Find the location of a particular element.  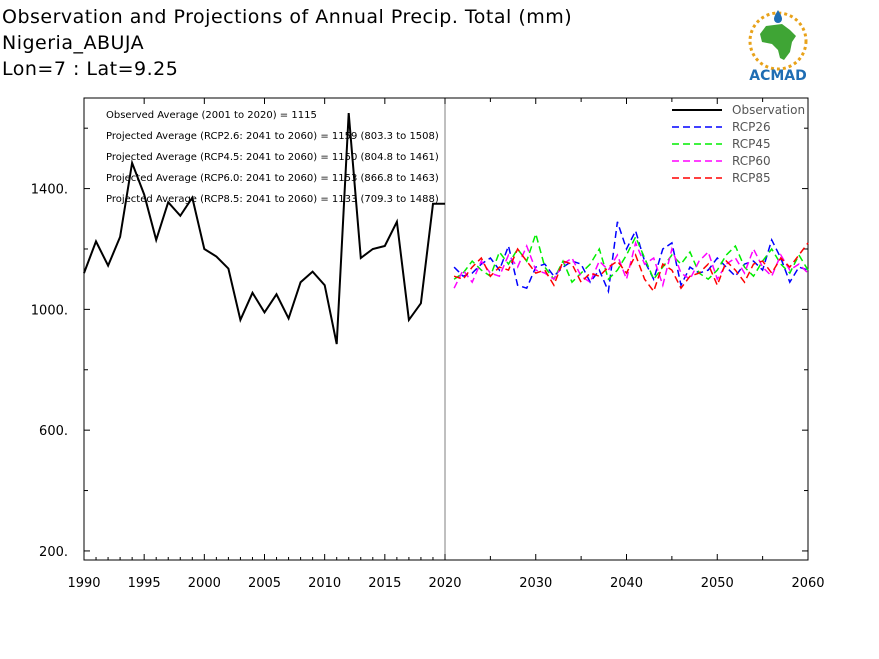

africa-shape-icon is located at coordinates (778, 42).